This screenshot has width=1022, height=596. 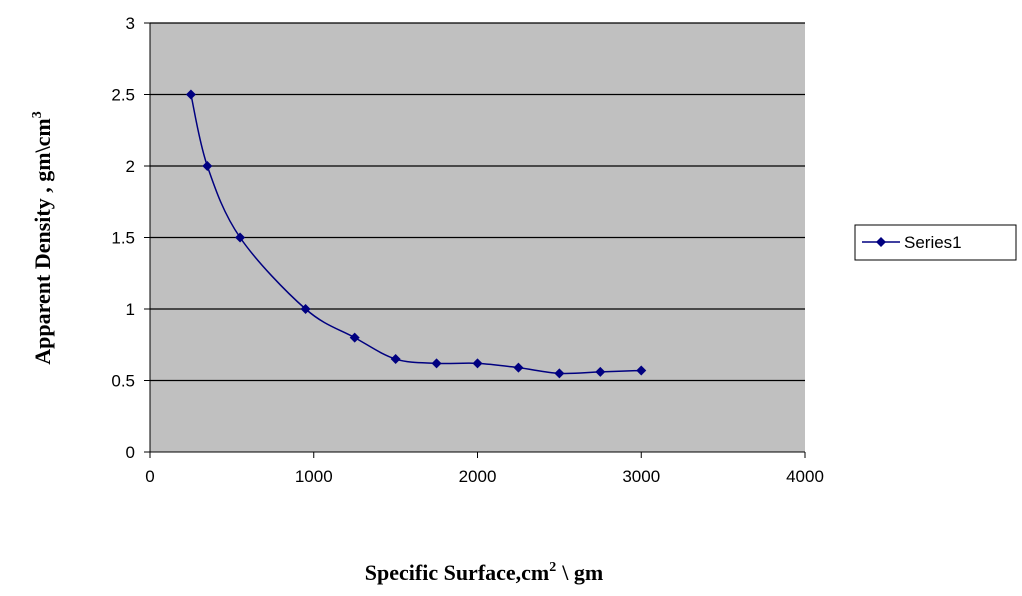 I want to click on y-tick-label: 3, so click(x=130, y=23).